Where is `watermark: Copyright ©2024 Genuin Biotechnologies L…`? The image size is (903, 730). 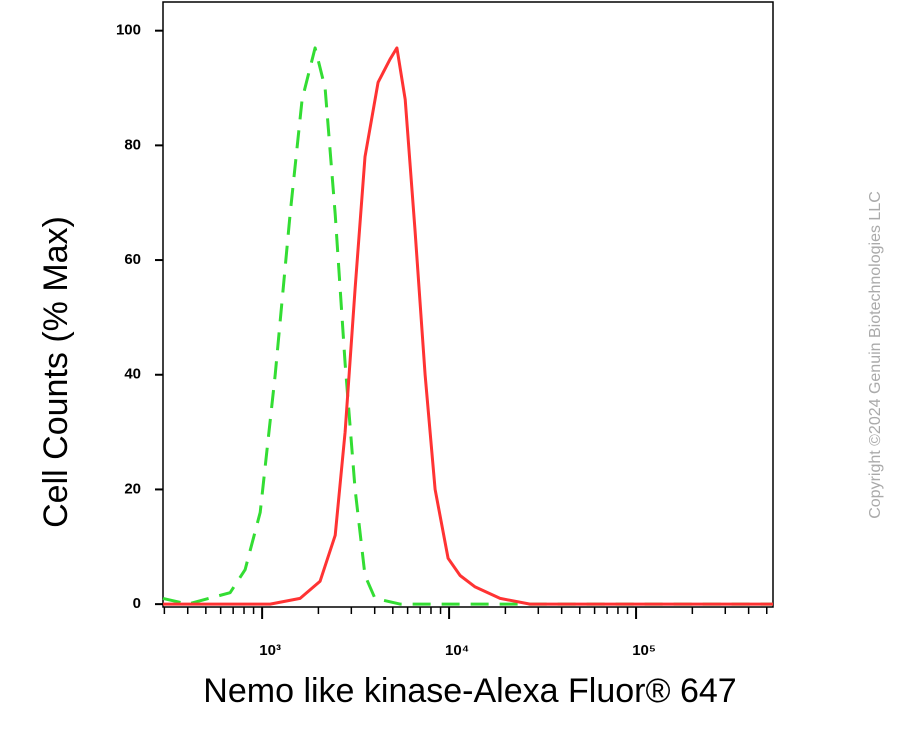 watermark: Copyright ©2024 Genuin Biotechnologies L… is located at coordinates (875, 355).